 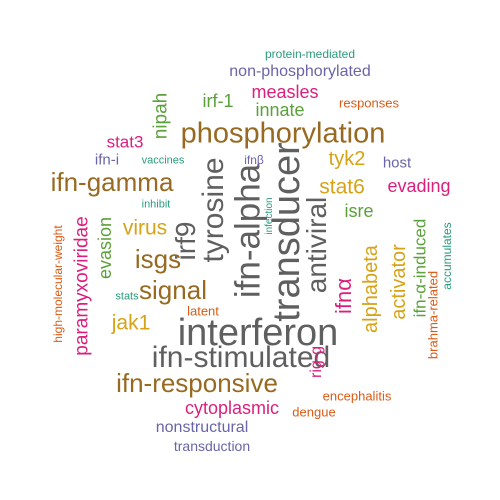 I want to click on word-high-molecular-weight: high-molecular-weight, so click(x=58, y=284).